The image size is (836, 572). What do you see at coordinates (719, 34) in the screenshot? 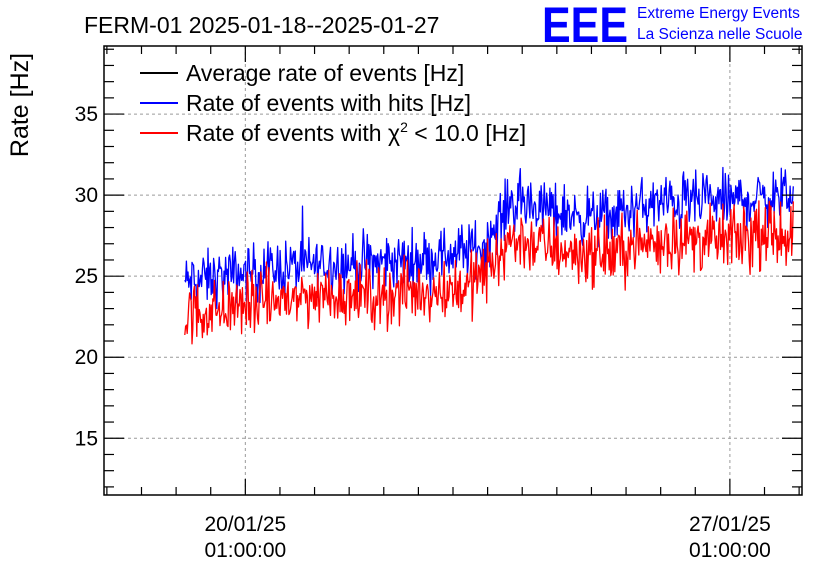
I see `logo-line-2: La Scienza nelle Scuole` at bounding box center [719, 34].